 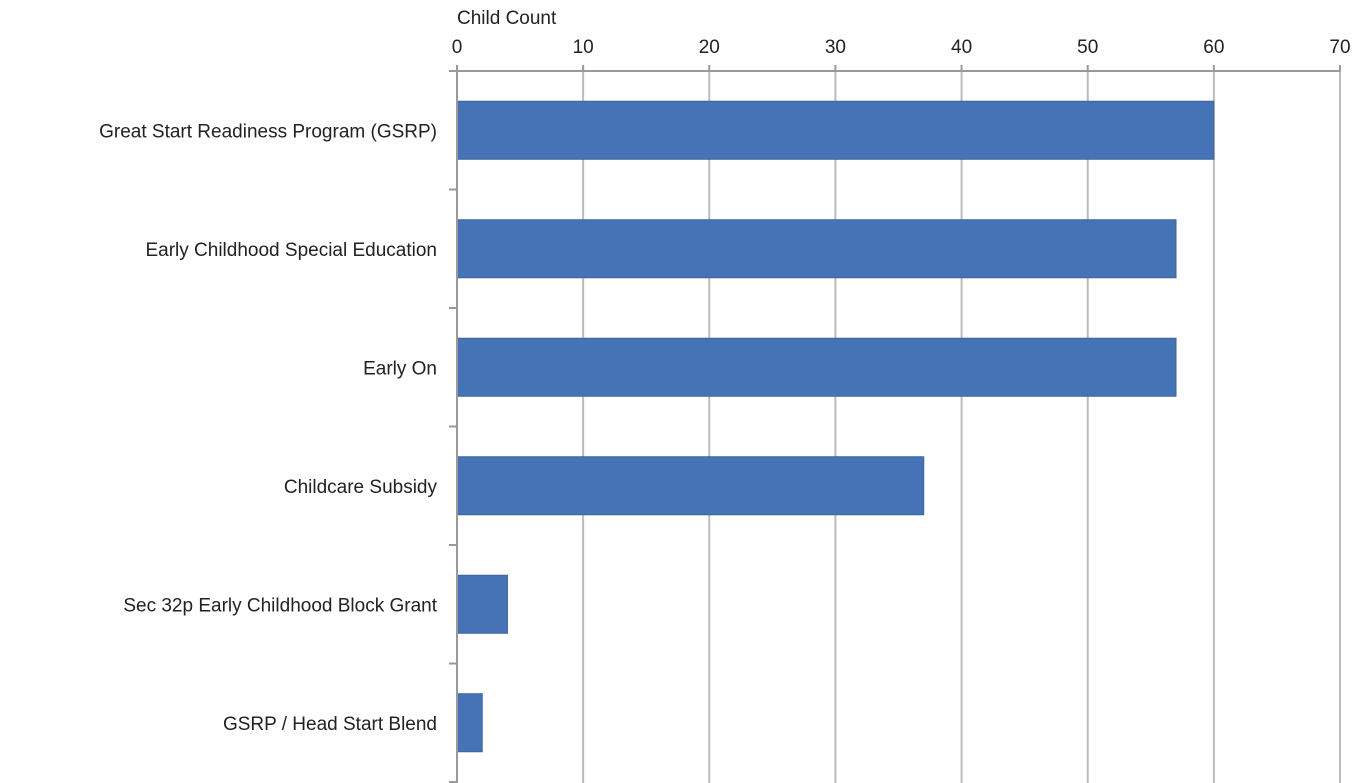 What do you see at coordinates (361, 487) in the screenshot?
I see `category-label: Childcare Subsidy` at bounding box center [361, 487].